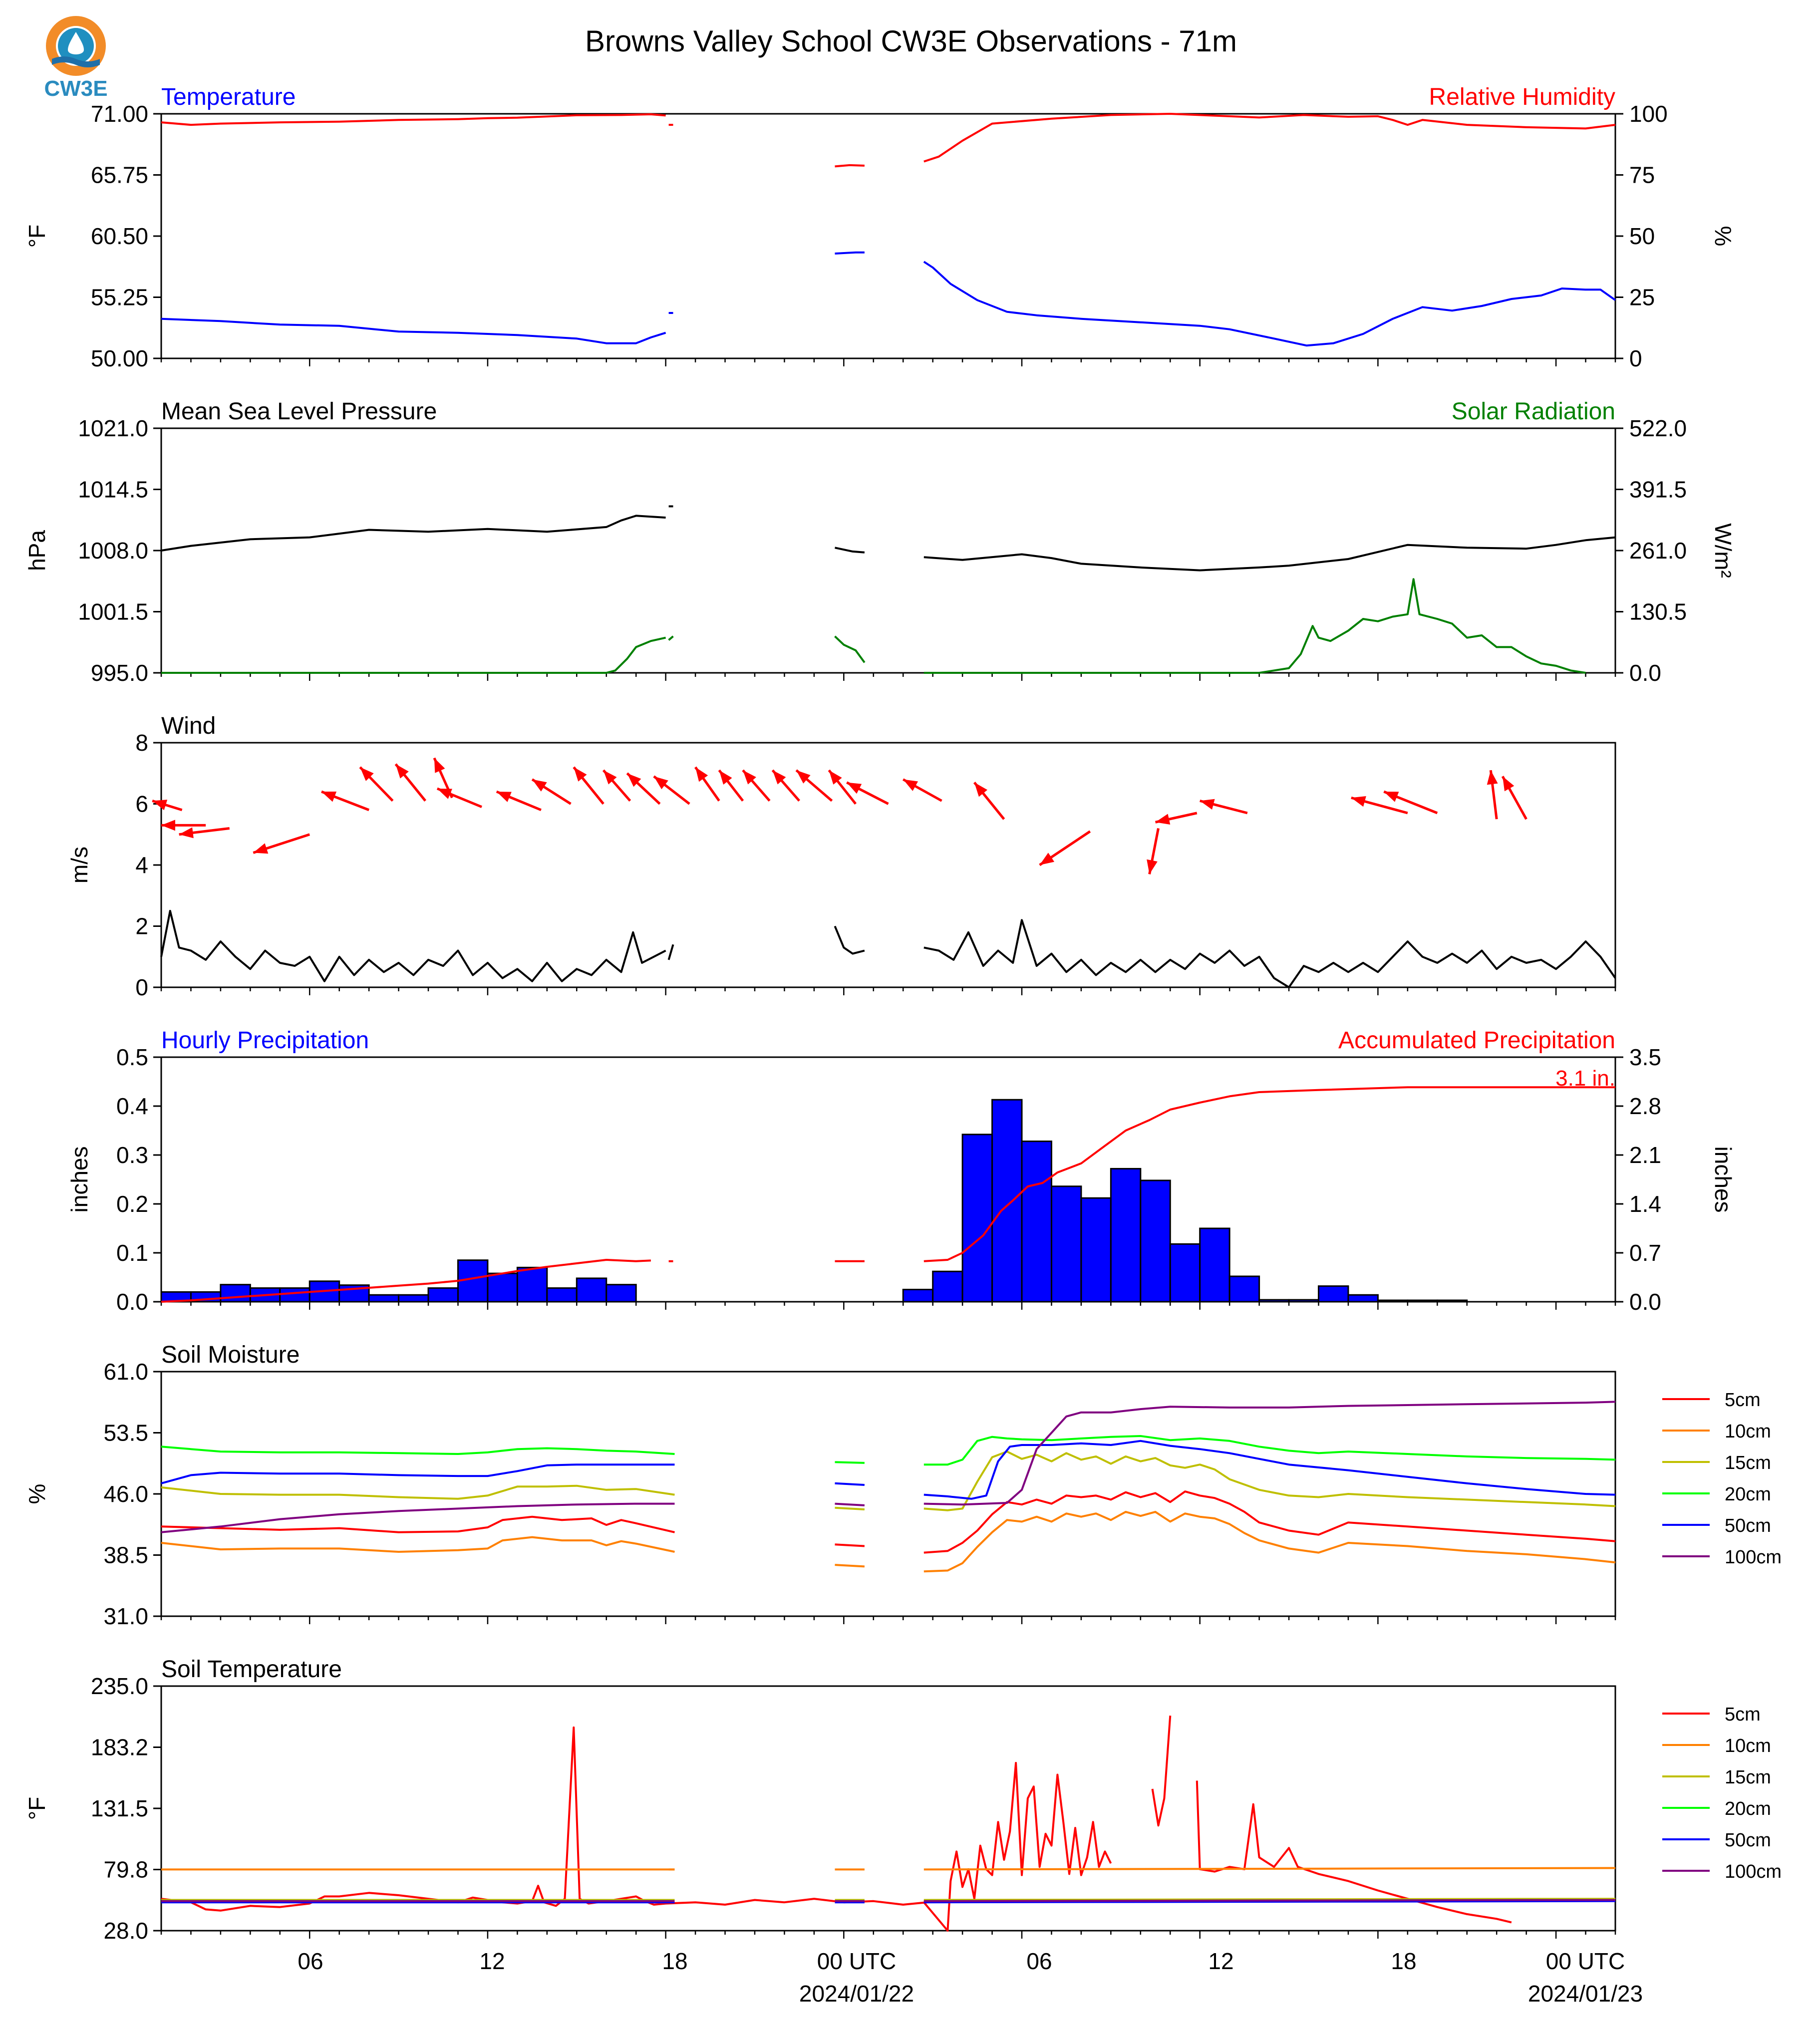  Describe the element at coordinates (125, 1555) in the screenshot. I see `y-tick-label: 38.5` at that location.